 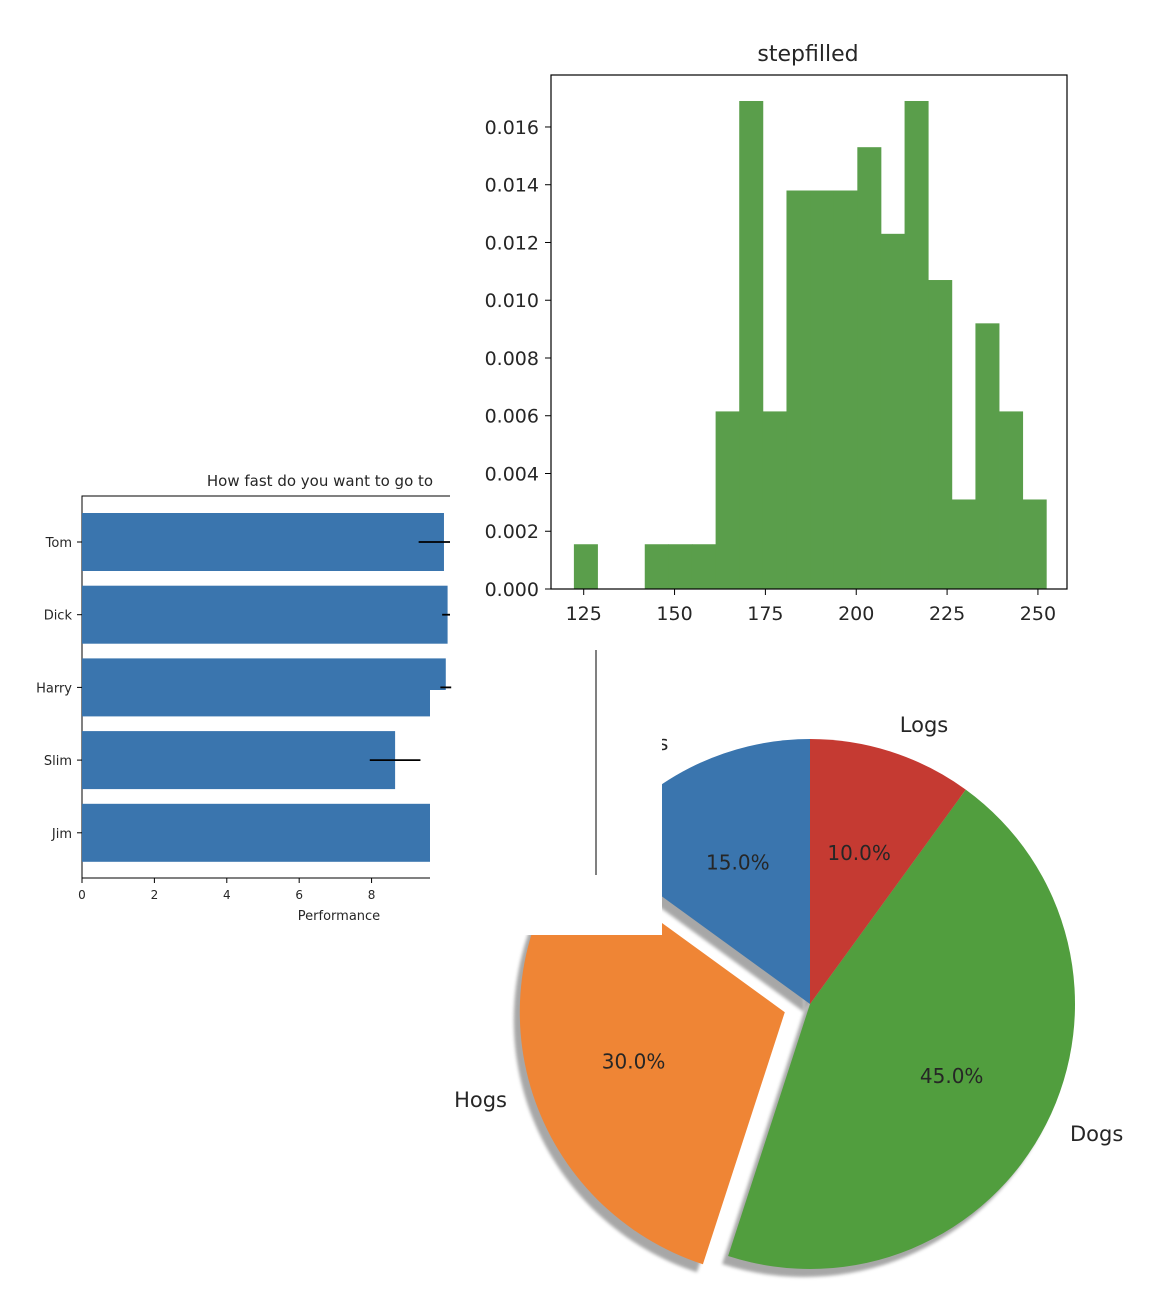 What do you see at coordinates (54, 688) in the screenshot?
I see `hbar-category-label: Harry` at bounding box center [54, 688].